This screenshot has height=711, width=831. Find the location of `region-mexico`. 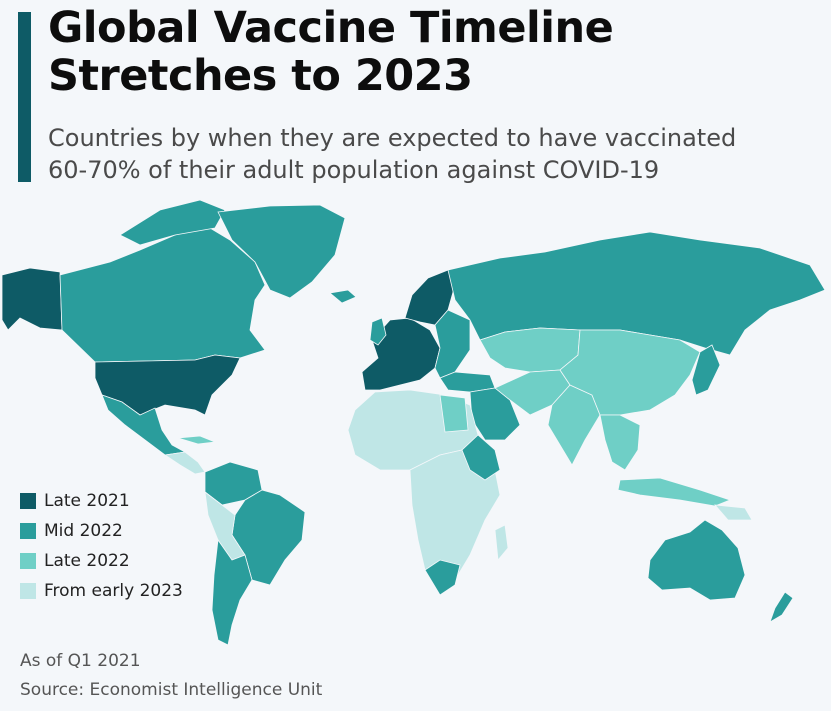

region-mexico is located at coordinates (144, 425).